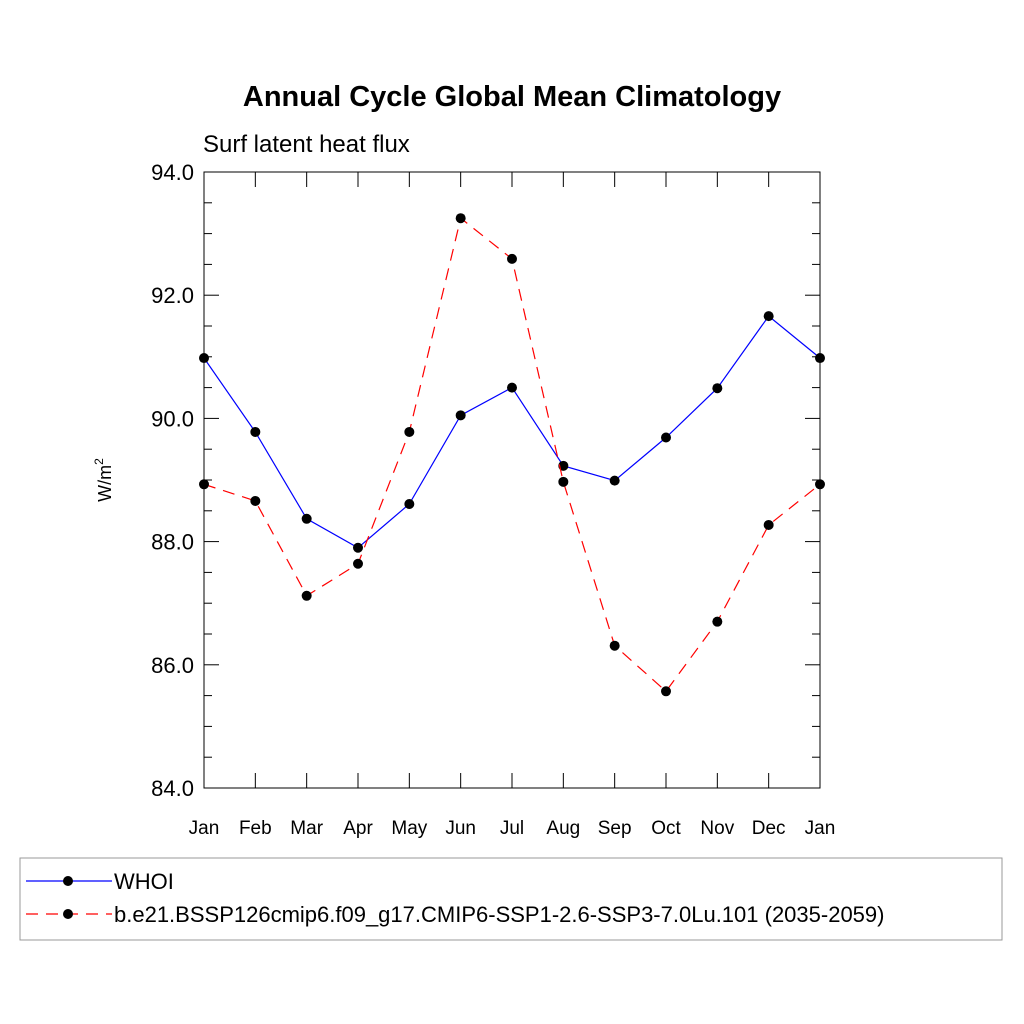  What do you see at coordinates (172, 480) in the screenshot?
I see `y-tick-labels: 84.0 86.0 88.0 90.0 92.0 94.0` at bounding box center [172, 480].